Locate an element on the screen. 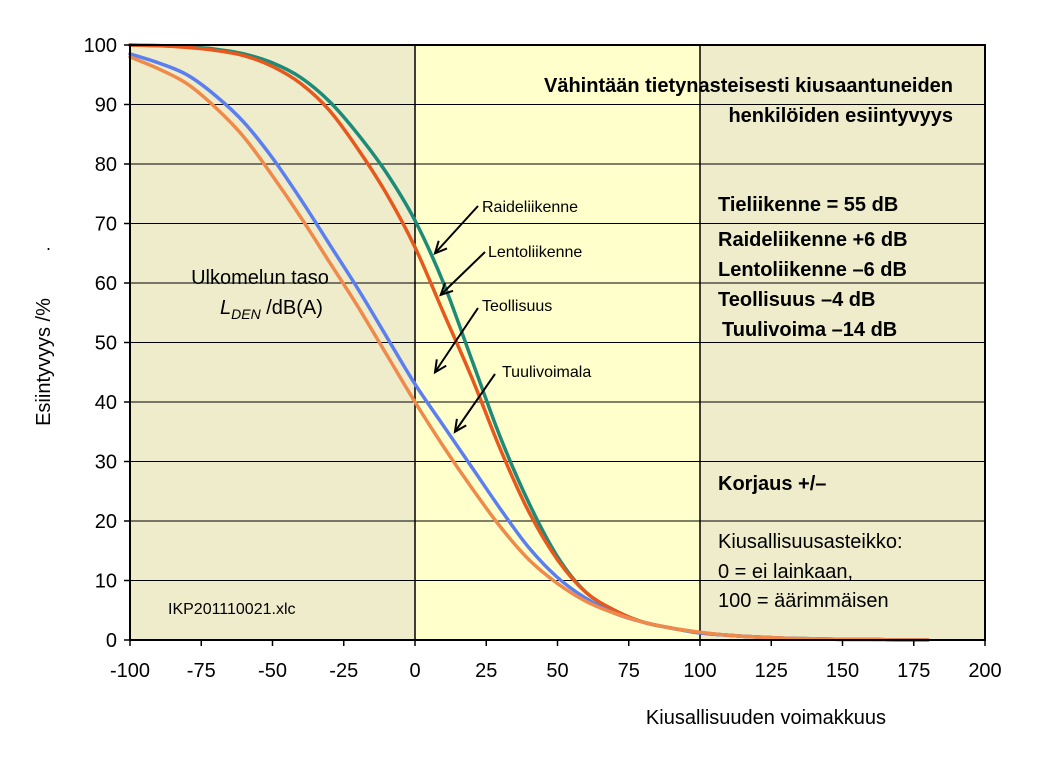  y-axis-label: Esiintyvyys /% is located at coordinates (44, 362).